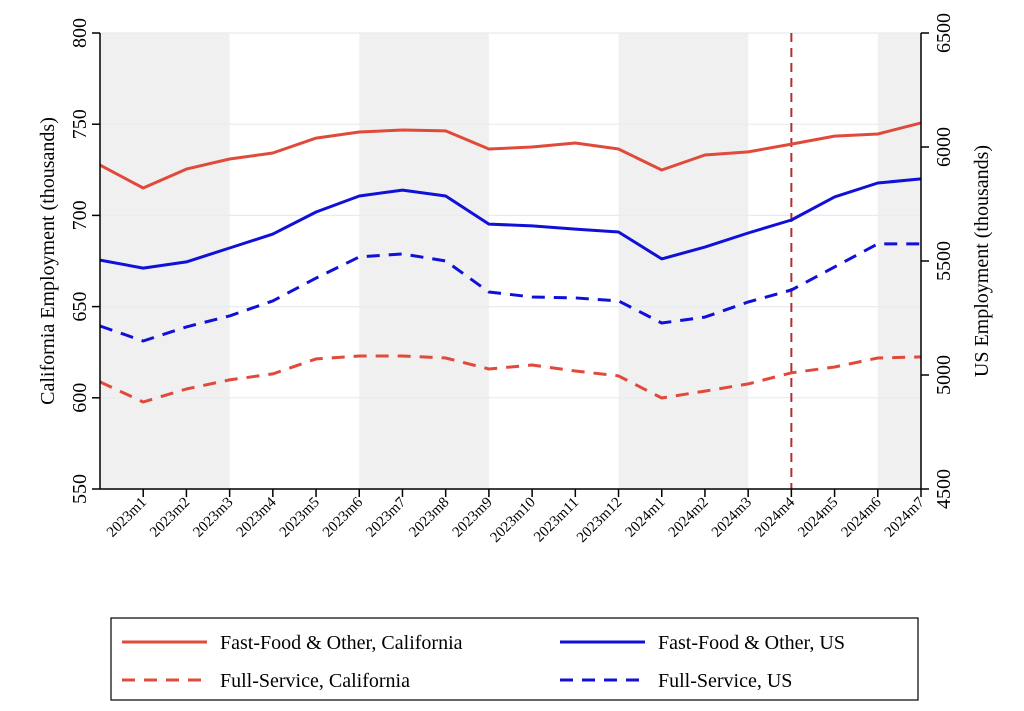 The width and height of the screenshot is (1024, 711). I want to click on x-tick-label: 2023m4, so click(257, 517).